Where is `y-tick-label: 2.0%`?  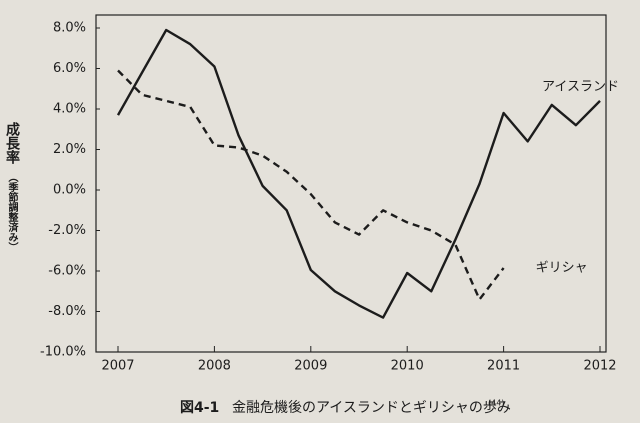 y-tick-label: 2.0% is located at coordinates (69, 149).